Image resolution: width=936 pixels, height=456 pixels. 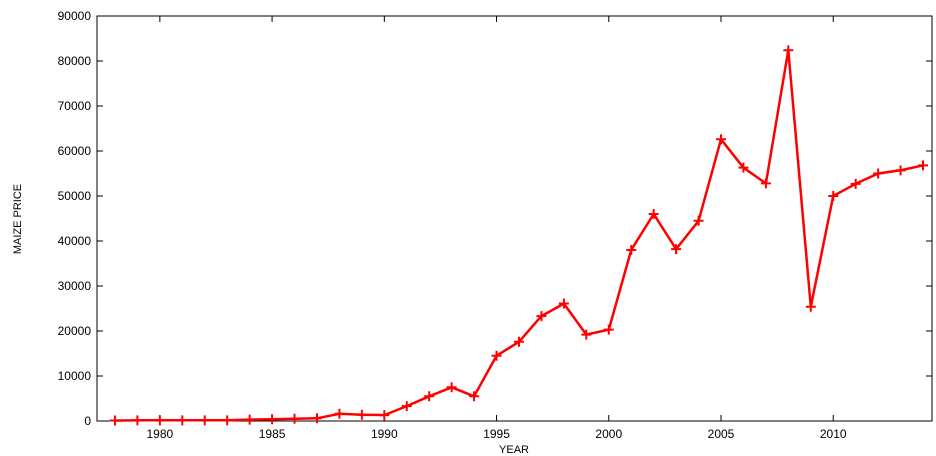 What do you see at coordinates (87, 421) in the screenshot?
I see `y-tick-label: 0` at bounding box center [87, 421].